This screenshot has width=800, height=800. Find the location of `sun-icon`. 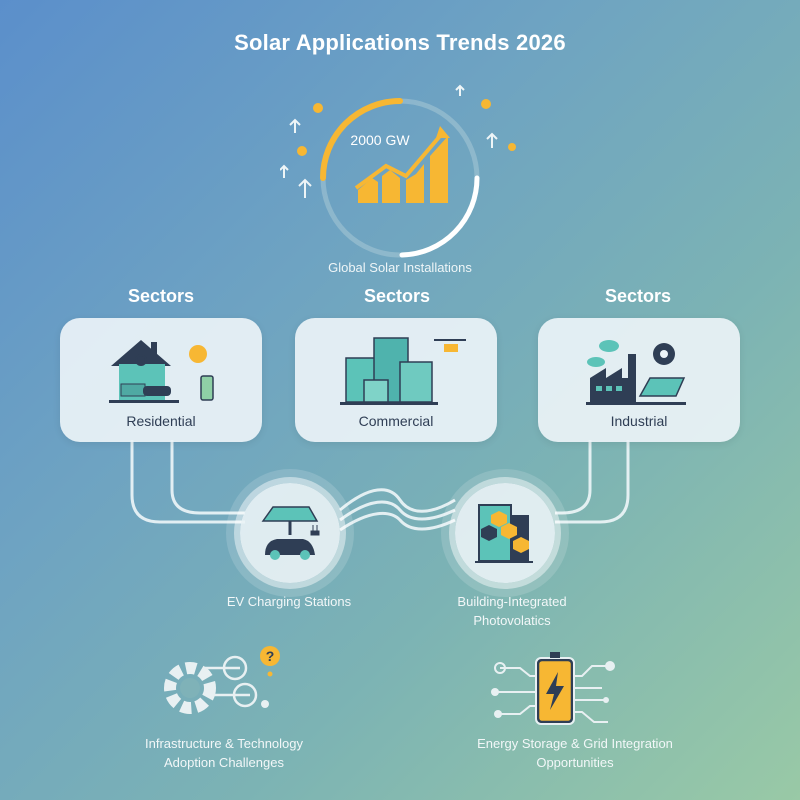

sun-icon is located at coordinates (406, 127).